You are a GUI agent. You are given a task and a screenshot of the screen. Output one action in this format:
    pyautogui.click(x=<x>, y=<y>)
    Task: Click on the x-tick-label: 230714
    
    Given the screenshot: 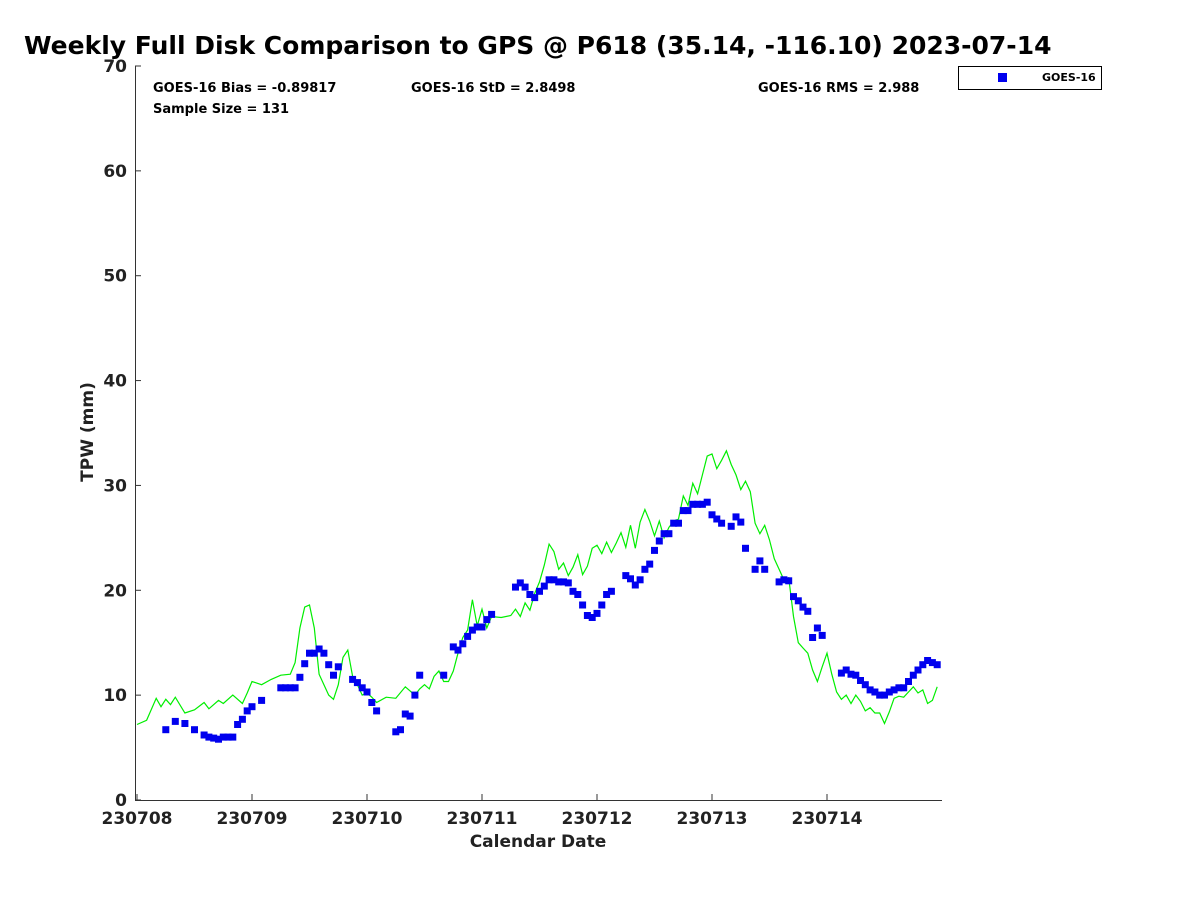 What is the action you would take?
    pyautogui.click(x=827, y=819)
    